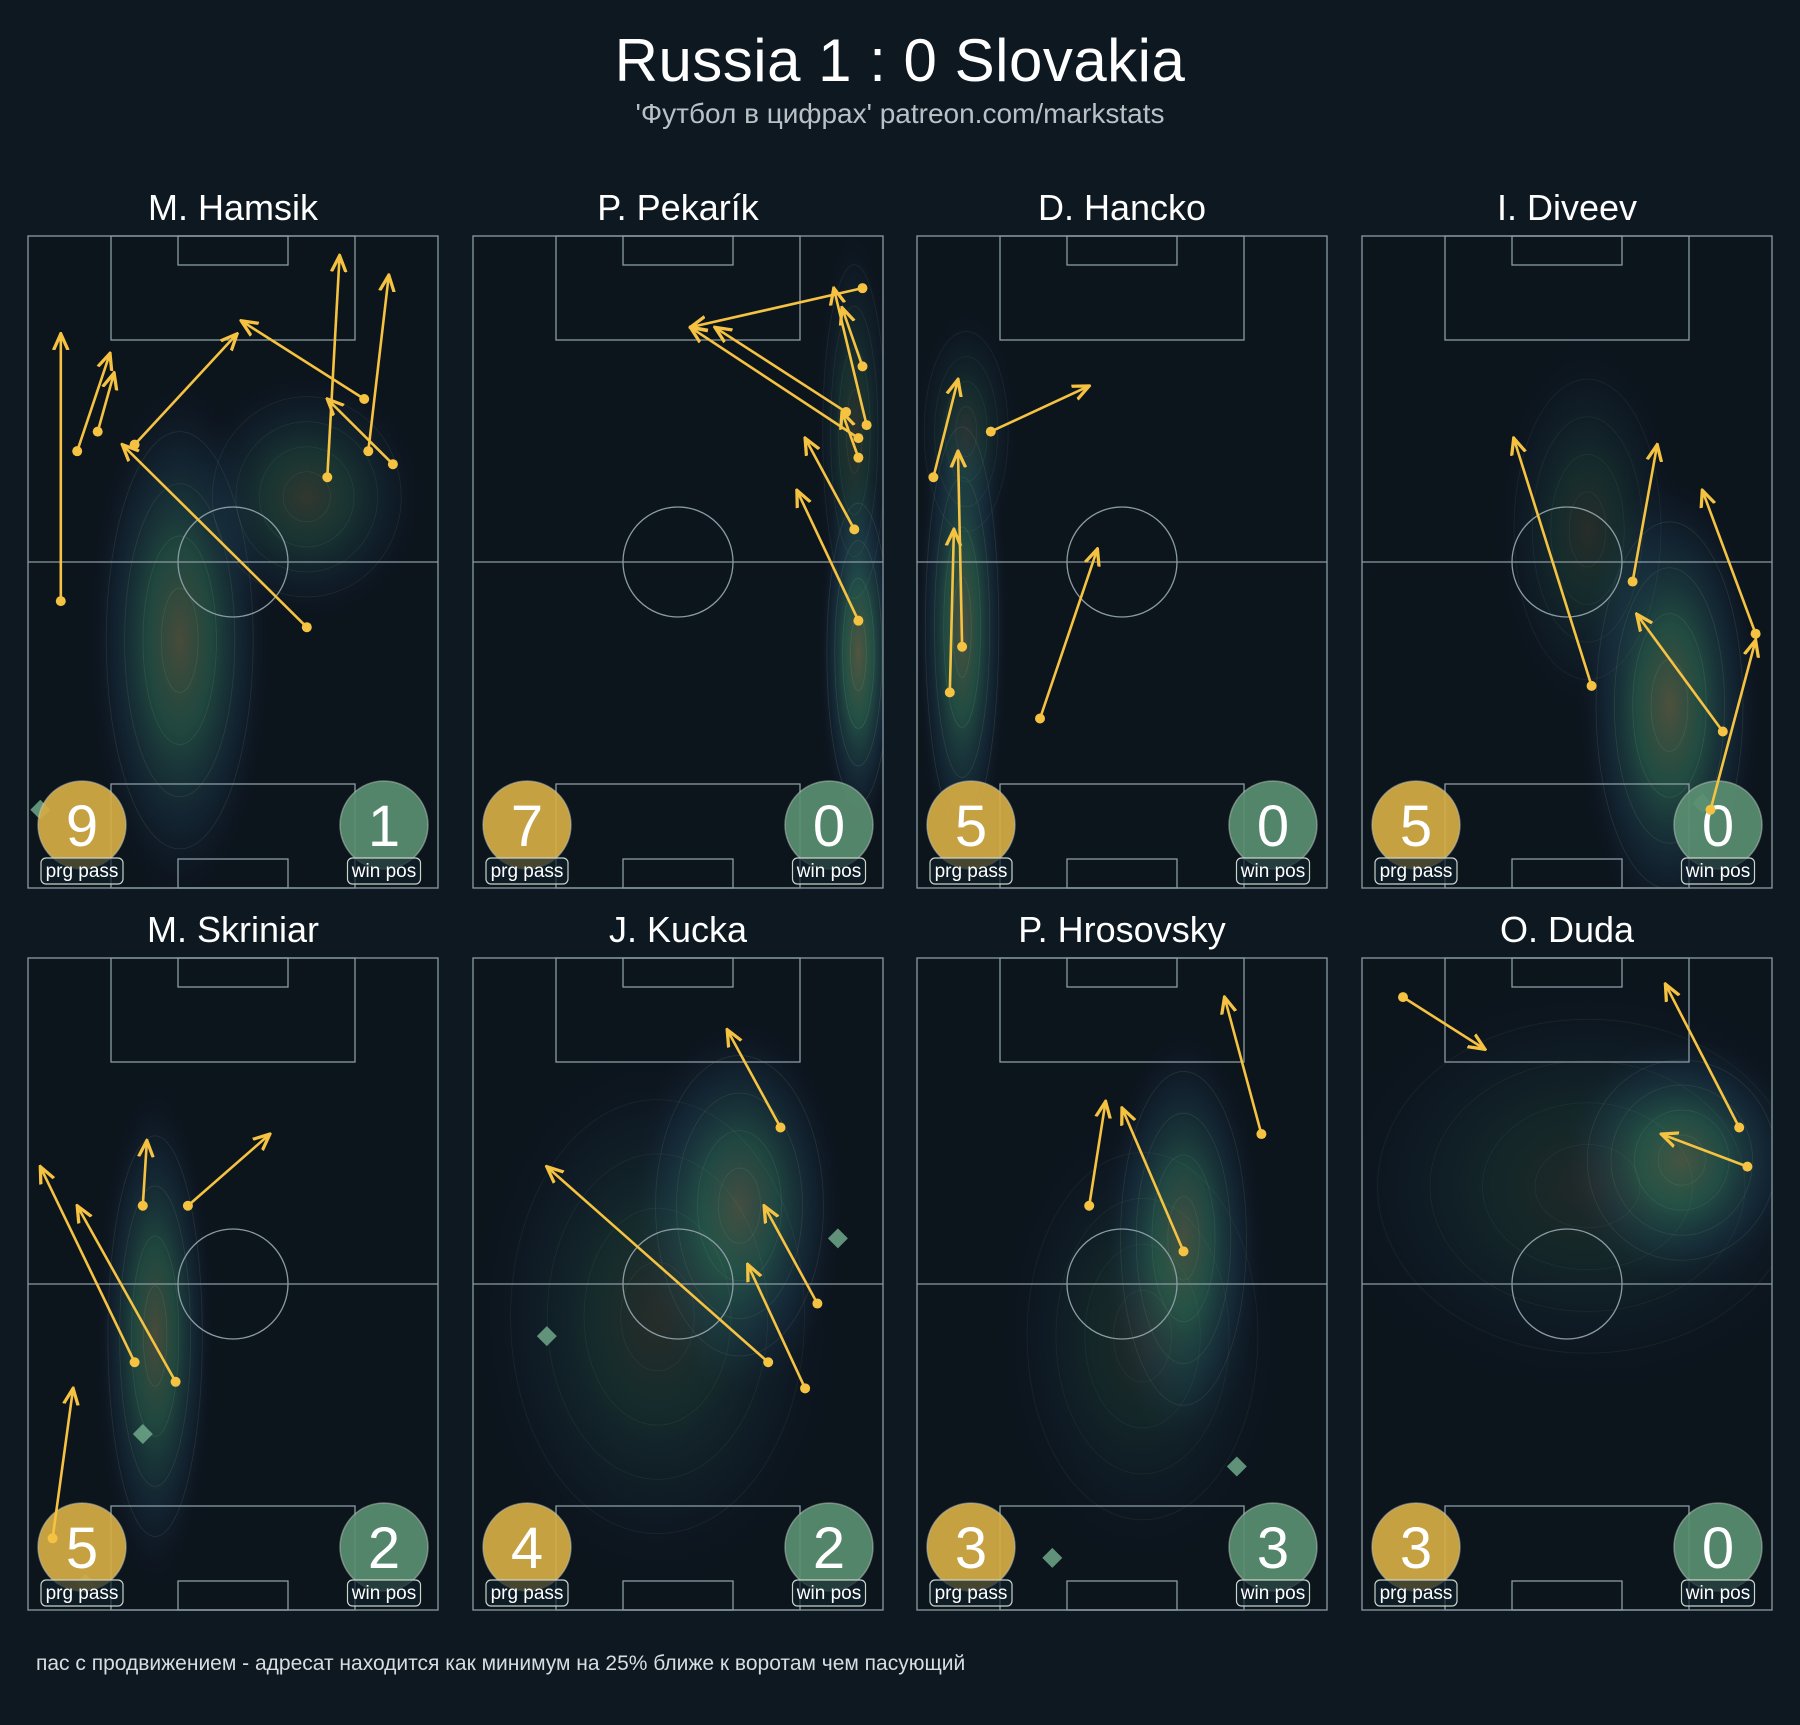  What do you see at coordinates (1122, 207) in the screenshot?
I see `player-name: D. Hancko` at bounding box center [1122, 207].